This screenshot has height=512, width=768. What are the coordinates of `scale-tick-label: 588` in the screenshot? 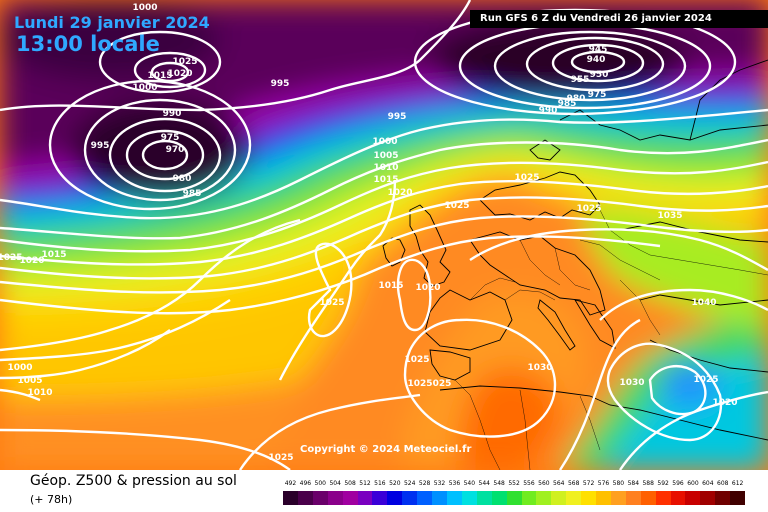 It's located at (648, 483).